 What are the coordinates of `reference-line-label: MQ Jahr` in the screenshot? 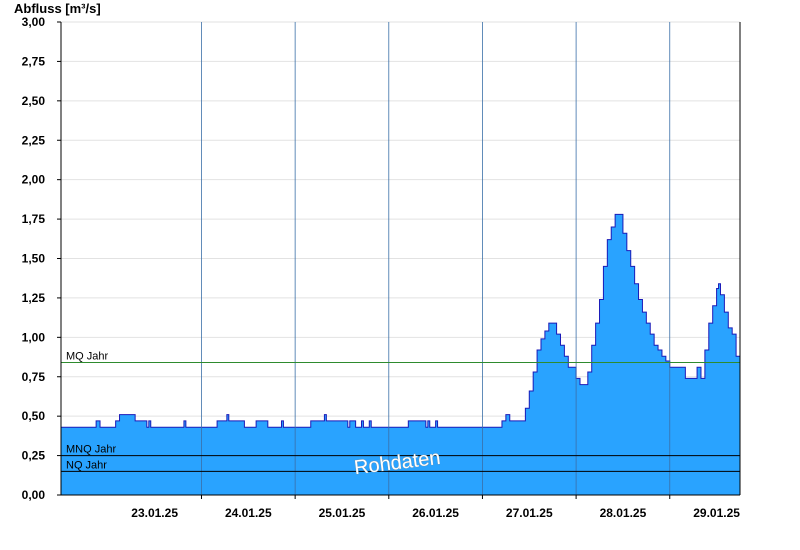 It's located at (87, 357).